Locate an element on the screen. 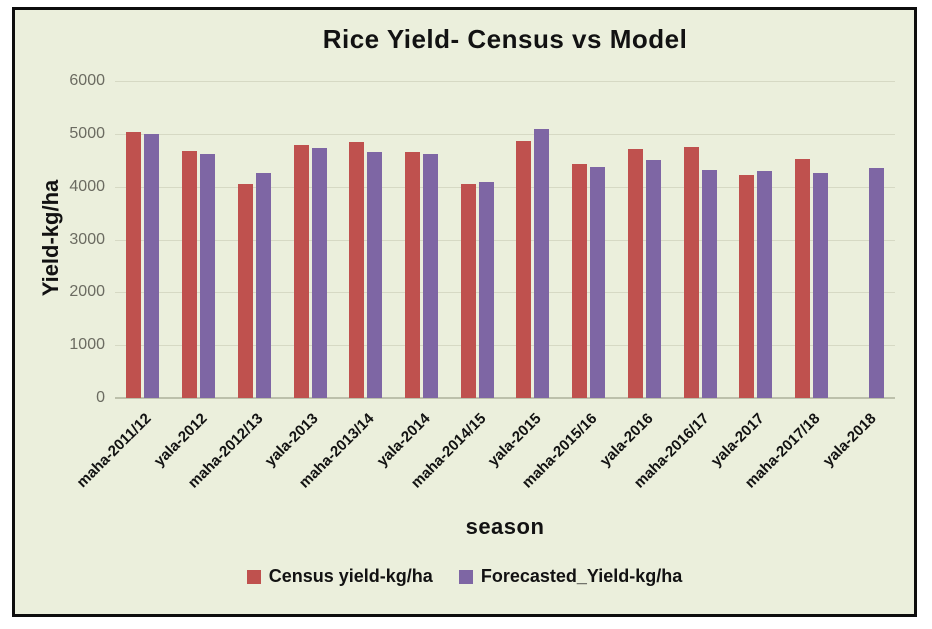 This screenshot has width=932, height=629. x-axis-title: season is located at coordinates (505, 526).